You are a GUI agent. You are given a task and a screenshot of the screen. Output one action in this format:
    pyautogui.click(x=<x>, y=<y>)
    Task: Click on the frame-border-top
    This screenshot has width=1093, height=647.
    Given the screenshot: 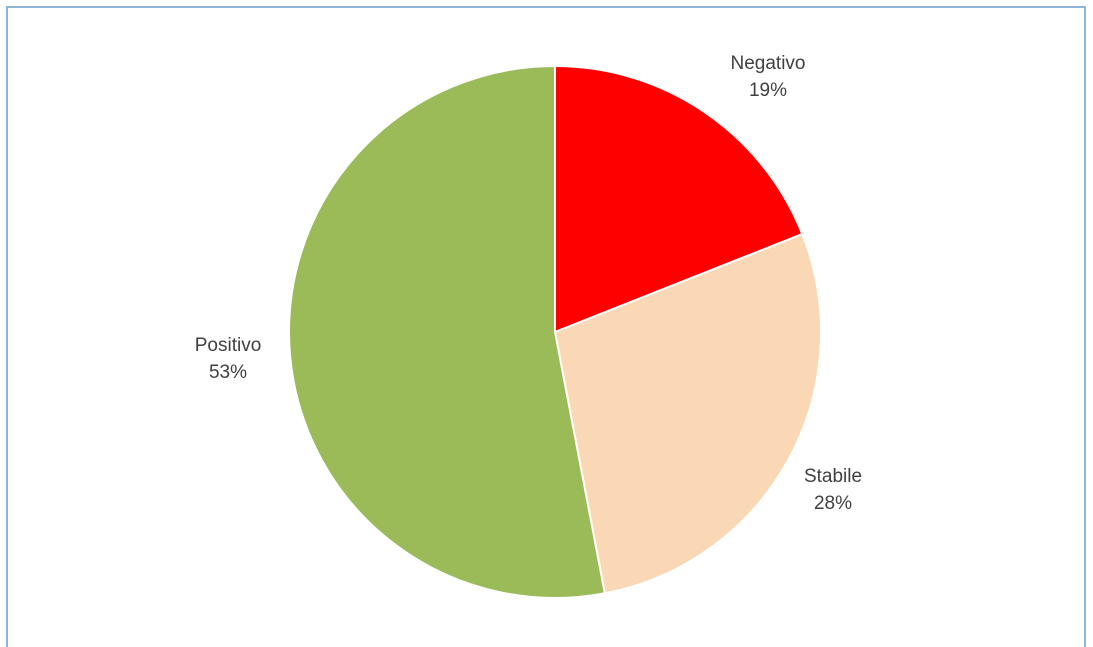 What is the action you would take?
    pyautogui.click(x=546, y=7)
    